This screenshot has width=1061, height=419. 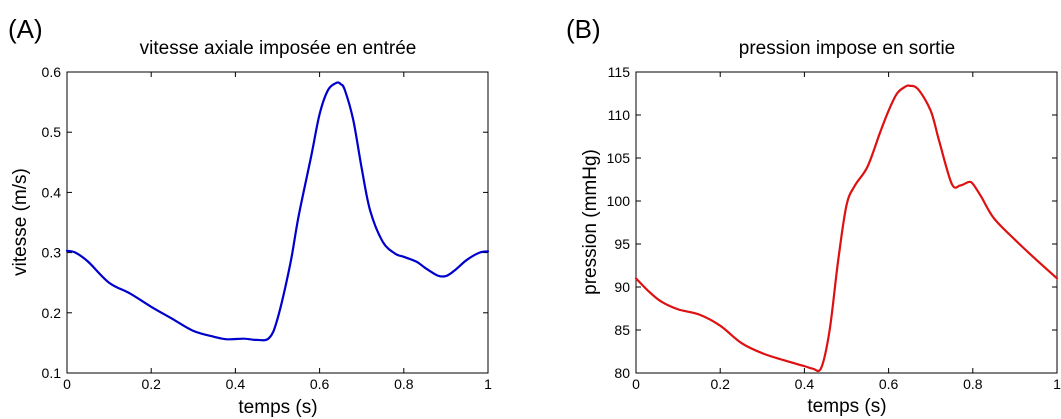 What do you see at coordinates (805, 384) in the screenshot?
I see `panel-b-xtick-label: 0.4` at bounding box center [805, 384].